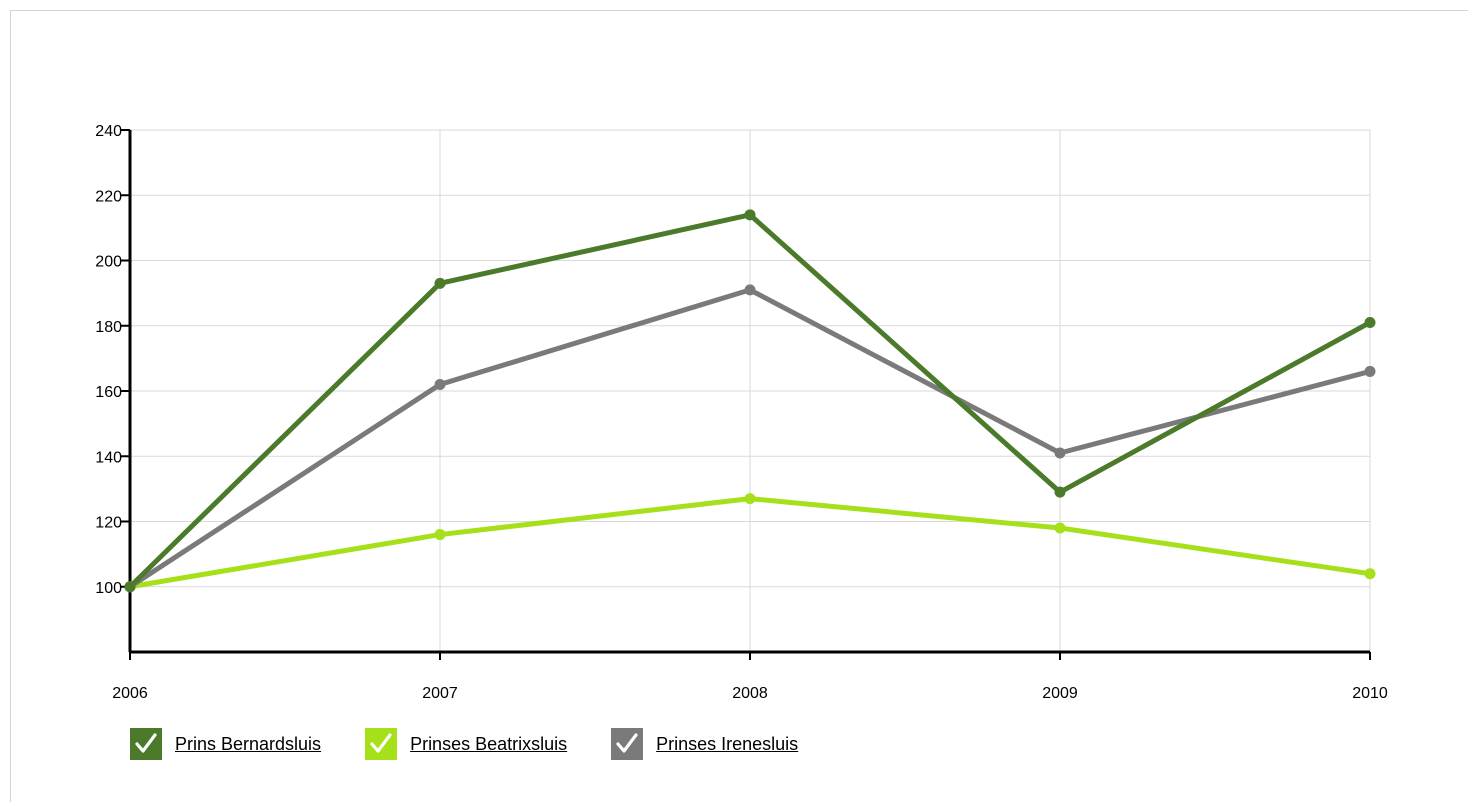 The height and width of the screenshot is (803, 1469). I want to click on x-tick-label: 2010, so click(1370, 693).